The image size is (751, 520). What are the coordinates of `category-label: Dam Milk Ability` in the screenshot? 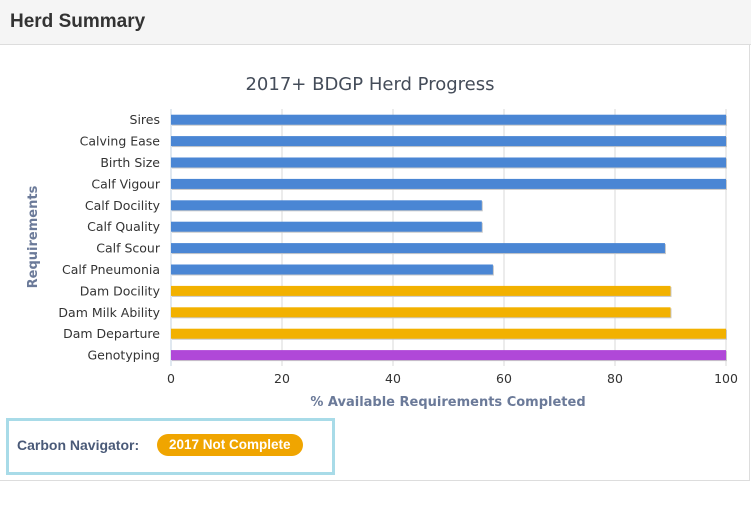 It's located at (109, 312).